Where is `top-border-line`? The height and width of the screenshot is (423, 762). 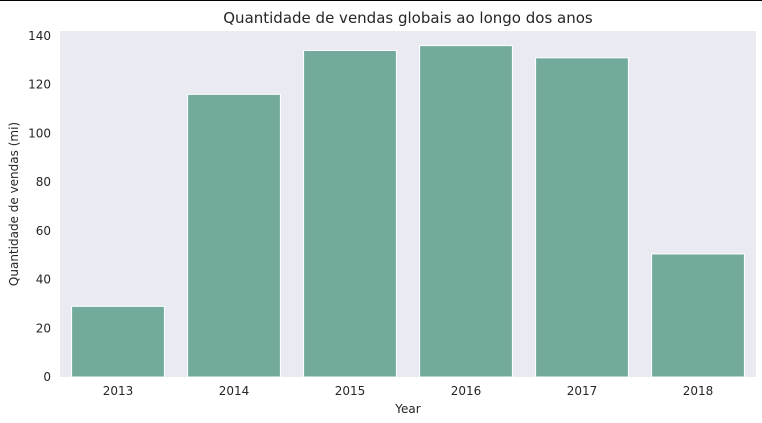
top-border-line is located at coordinates (381, 0).